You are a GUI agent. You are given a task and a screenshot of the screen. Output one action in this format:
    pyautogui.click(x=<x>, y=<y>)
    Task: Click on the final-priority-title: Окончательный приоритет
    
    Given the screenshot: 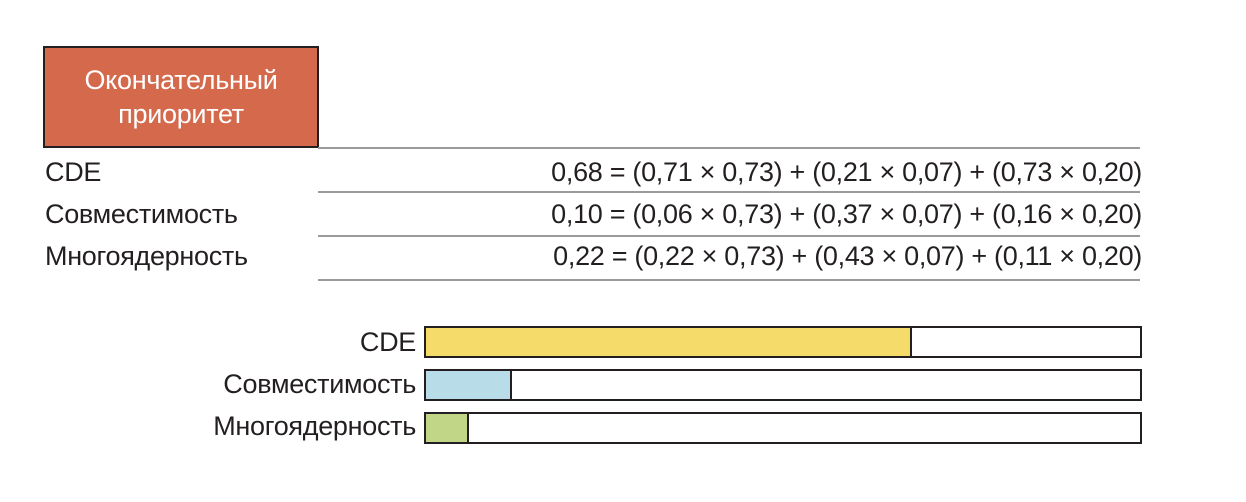 What is the action you would take?
    pyautogui.click(x=181, y=97)
    